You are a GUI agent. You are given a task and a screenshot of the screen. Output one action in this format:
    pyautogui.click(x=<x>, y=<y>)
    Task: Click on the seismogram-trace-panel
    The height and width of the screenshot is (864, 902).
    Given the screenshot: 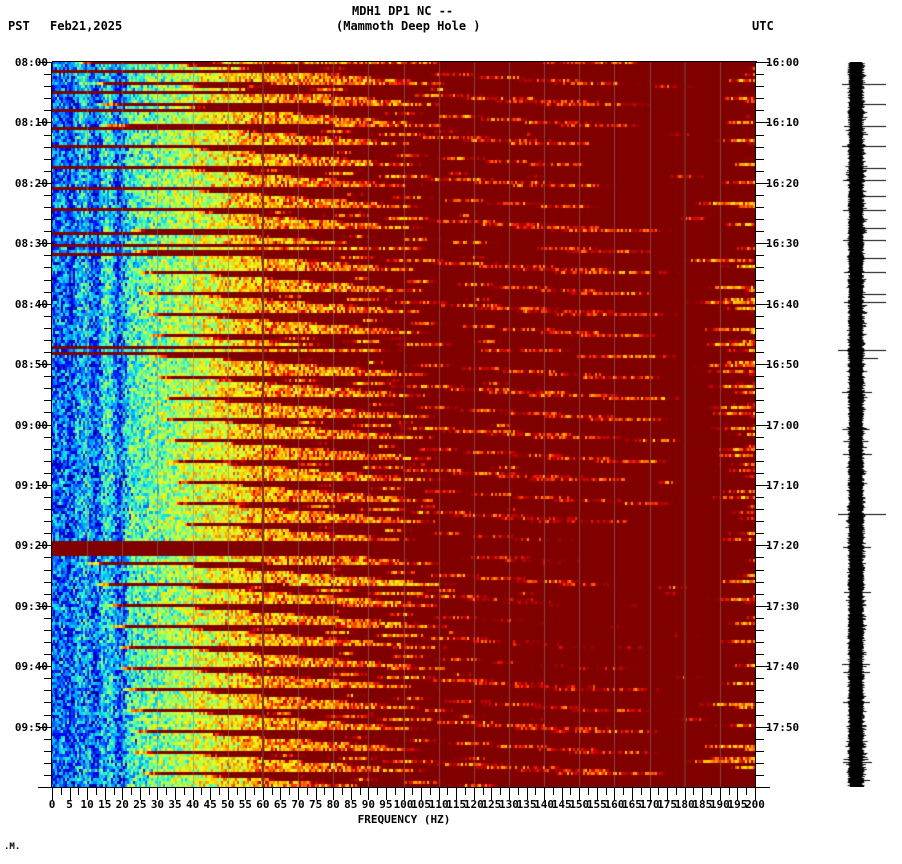 What is the action you would take?
    pyautogui.click(x=862, y=424)
    